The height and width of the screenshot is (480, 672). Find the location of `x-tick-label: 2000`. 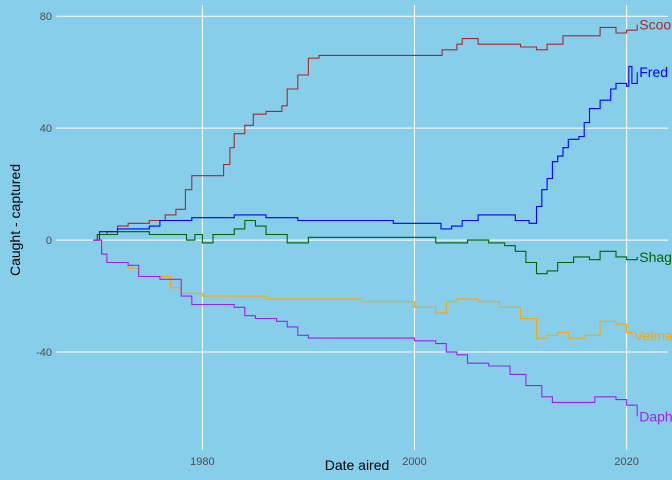

x-tick-label: 2000 is located at coordinates (414, 462).